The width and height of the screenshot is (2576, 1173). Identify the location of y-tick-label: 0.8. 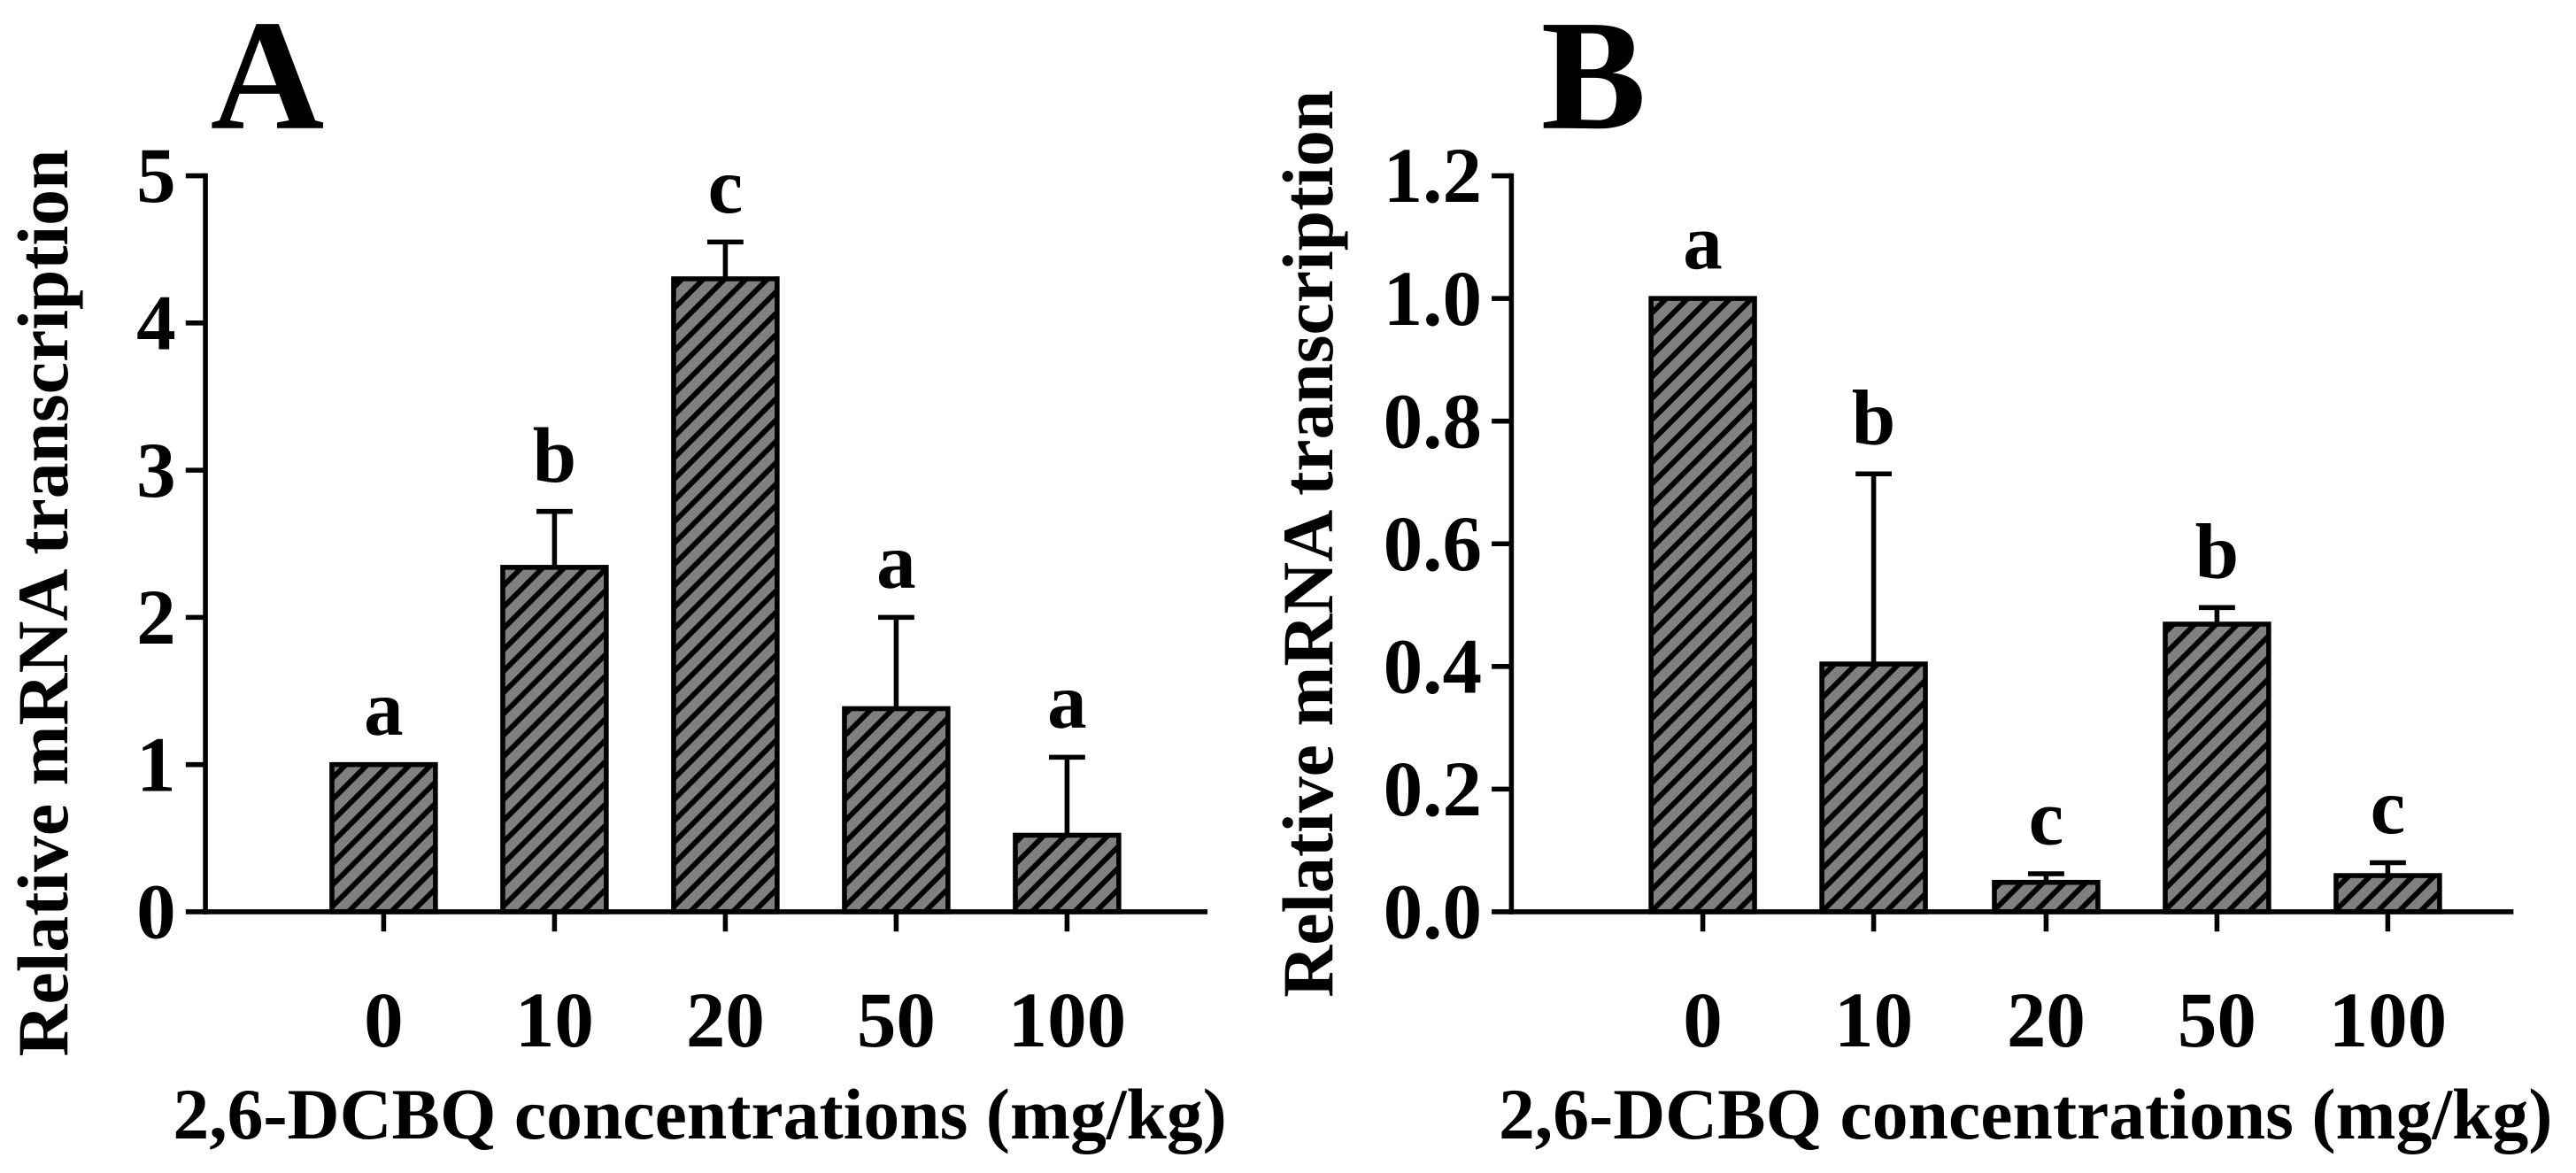
(1433, 421).